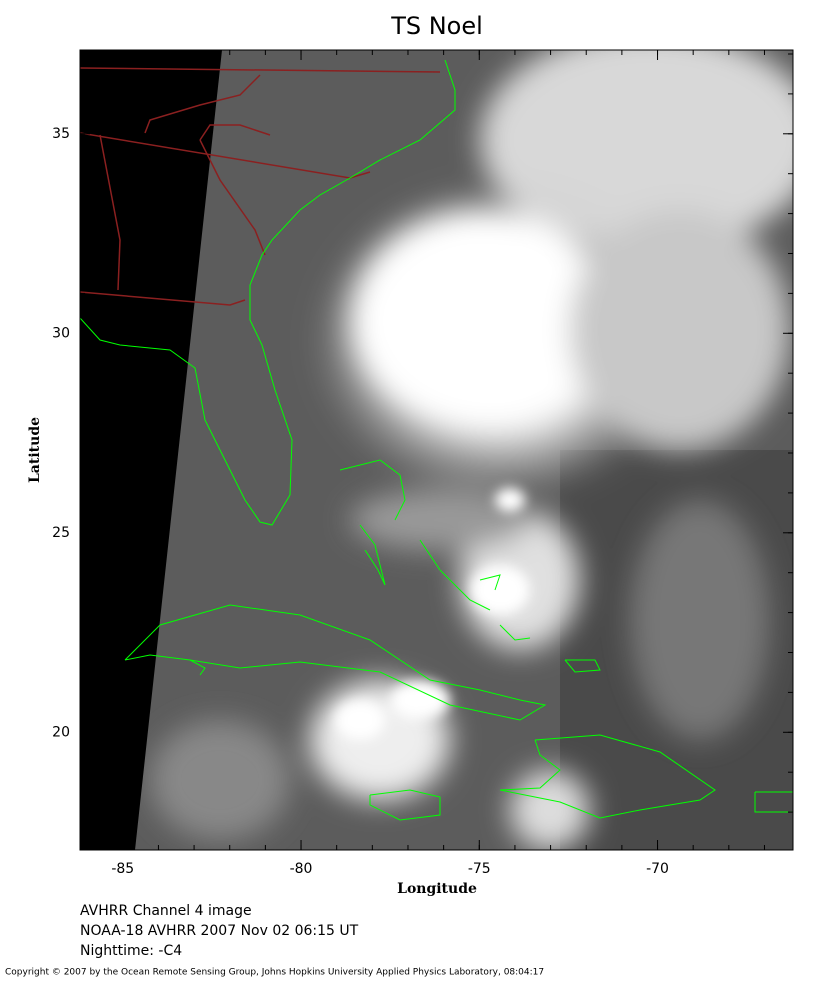  What do you see at coordinates (301, 869) in the screenshot?
I see `x-tick-label: -80` at bounding box center [301, 869].